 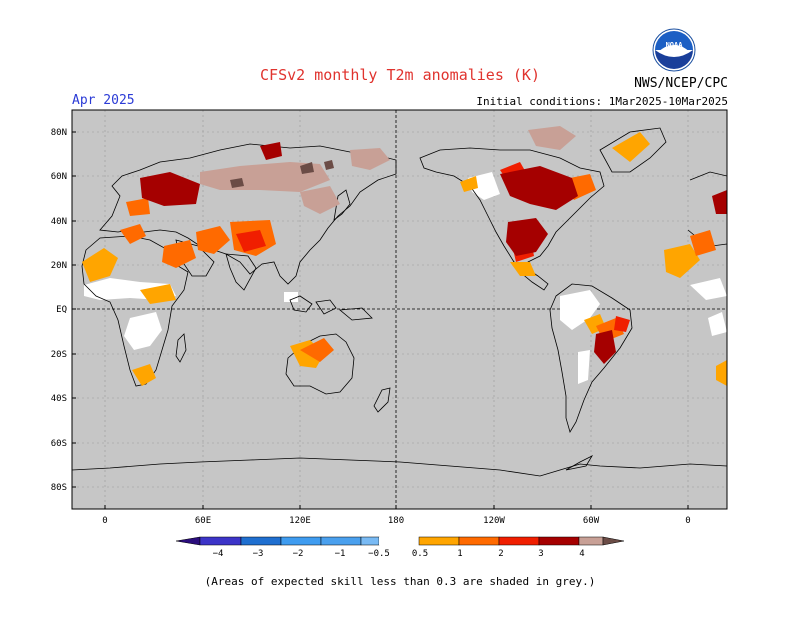 What do you see at coordinates (591, 521) in the screenshot?
I see `lon-label: 60W` at bounding box center [591, 521].